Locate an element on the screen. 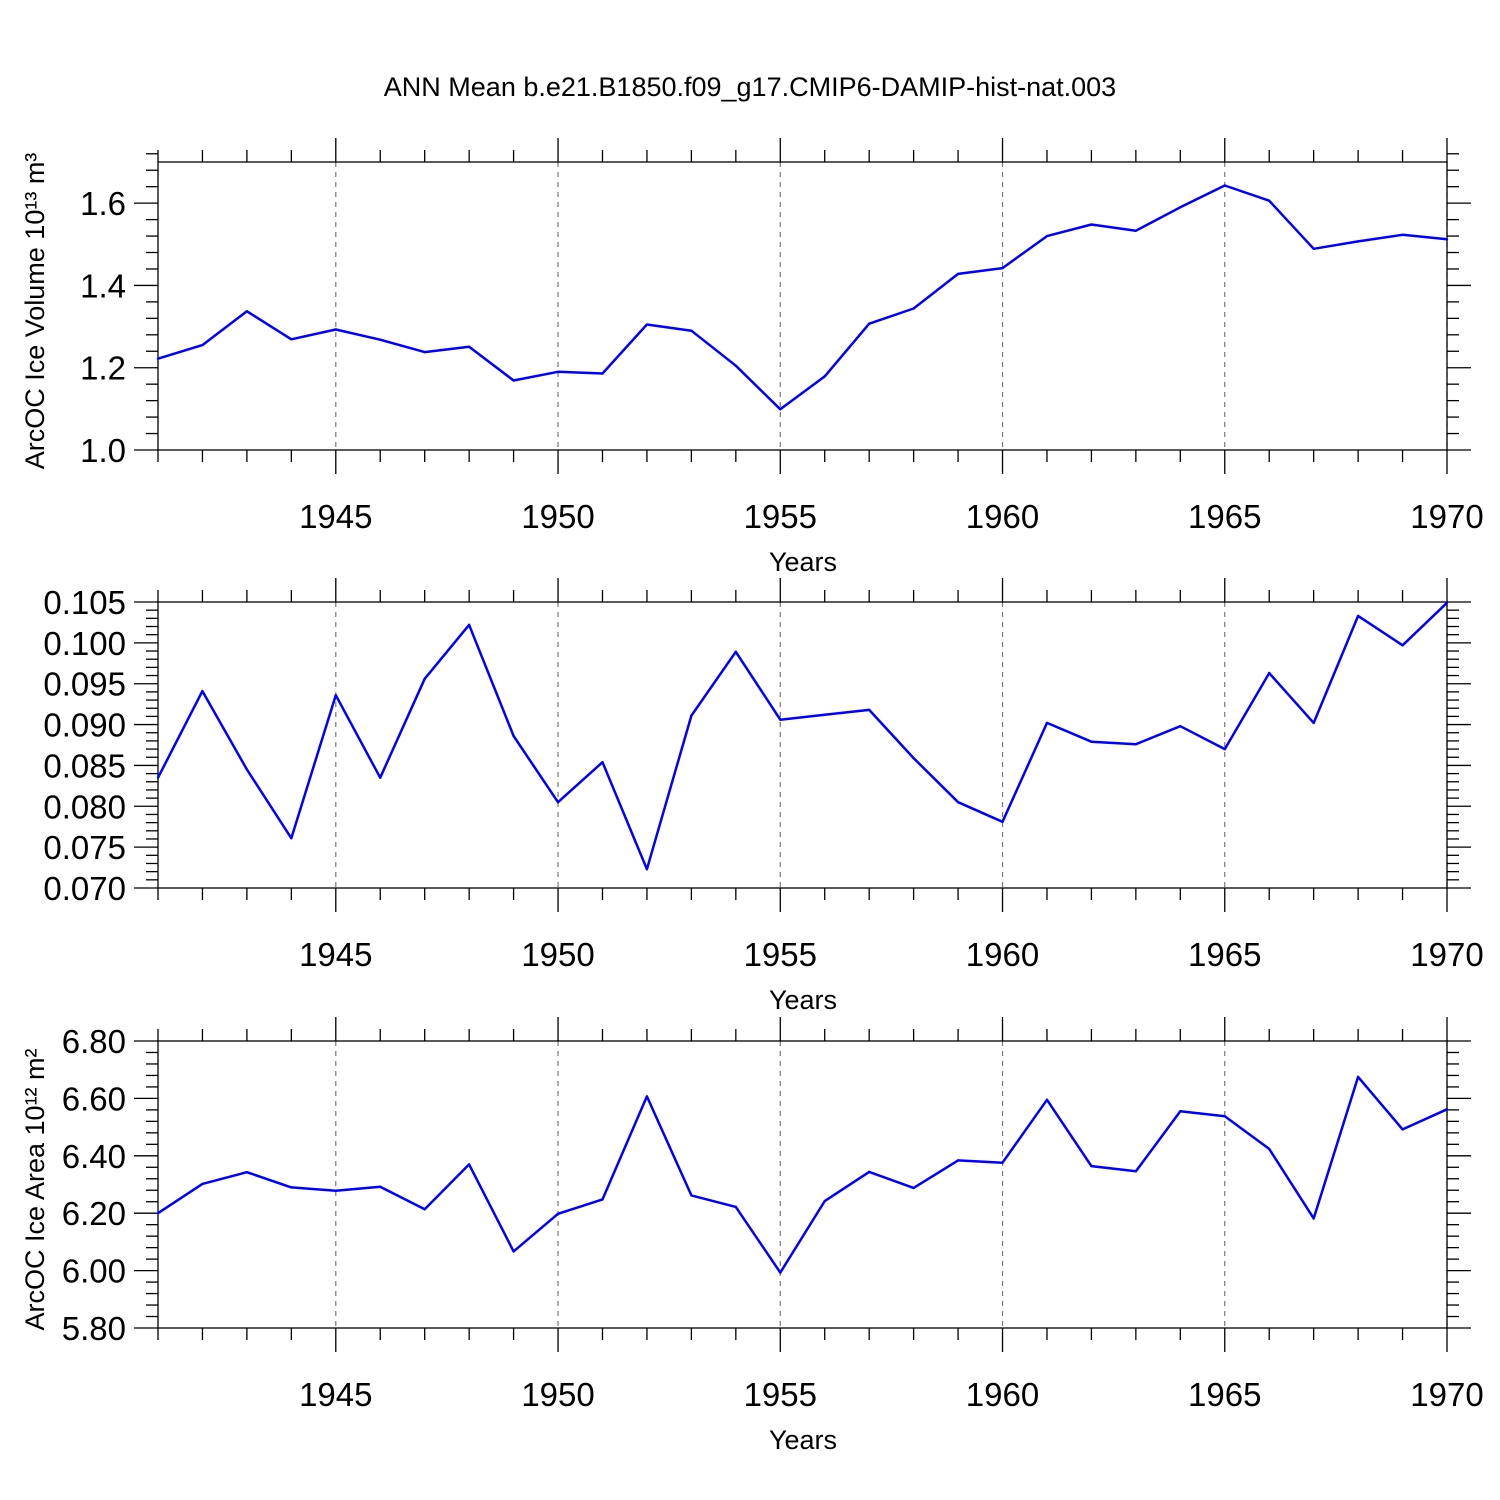 The height and width of the screenshot is (1500, 1500). x-tick-label: 1955 is located at coordinates (780, 516).